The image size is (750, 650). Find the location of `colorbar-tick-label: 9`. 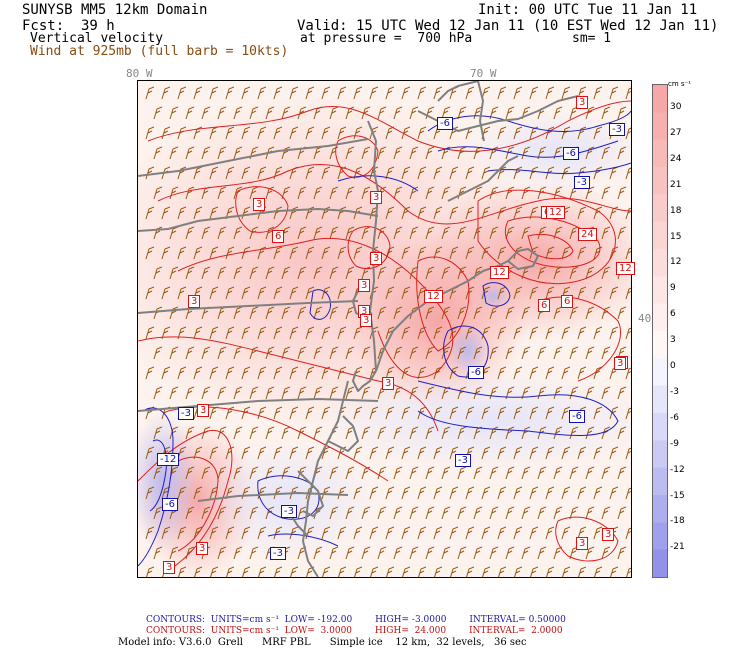

colorbar-tick-label: 9 is located at coordinates (673, 288).